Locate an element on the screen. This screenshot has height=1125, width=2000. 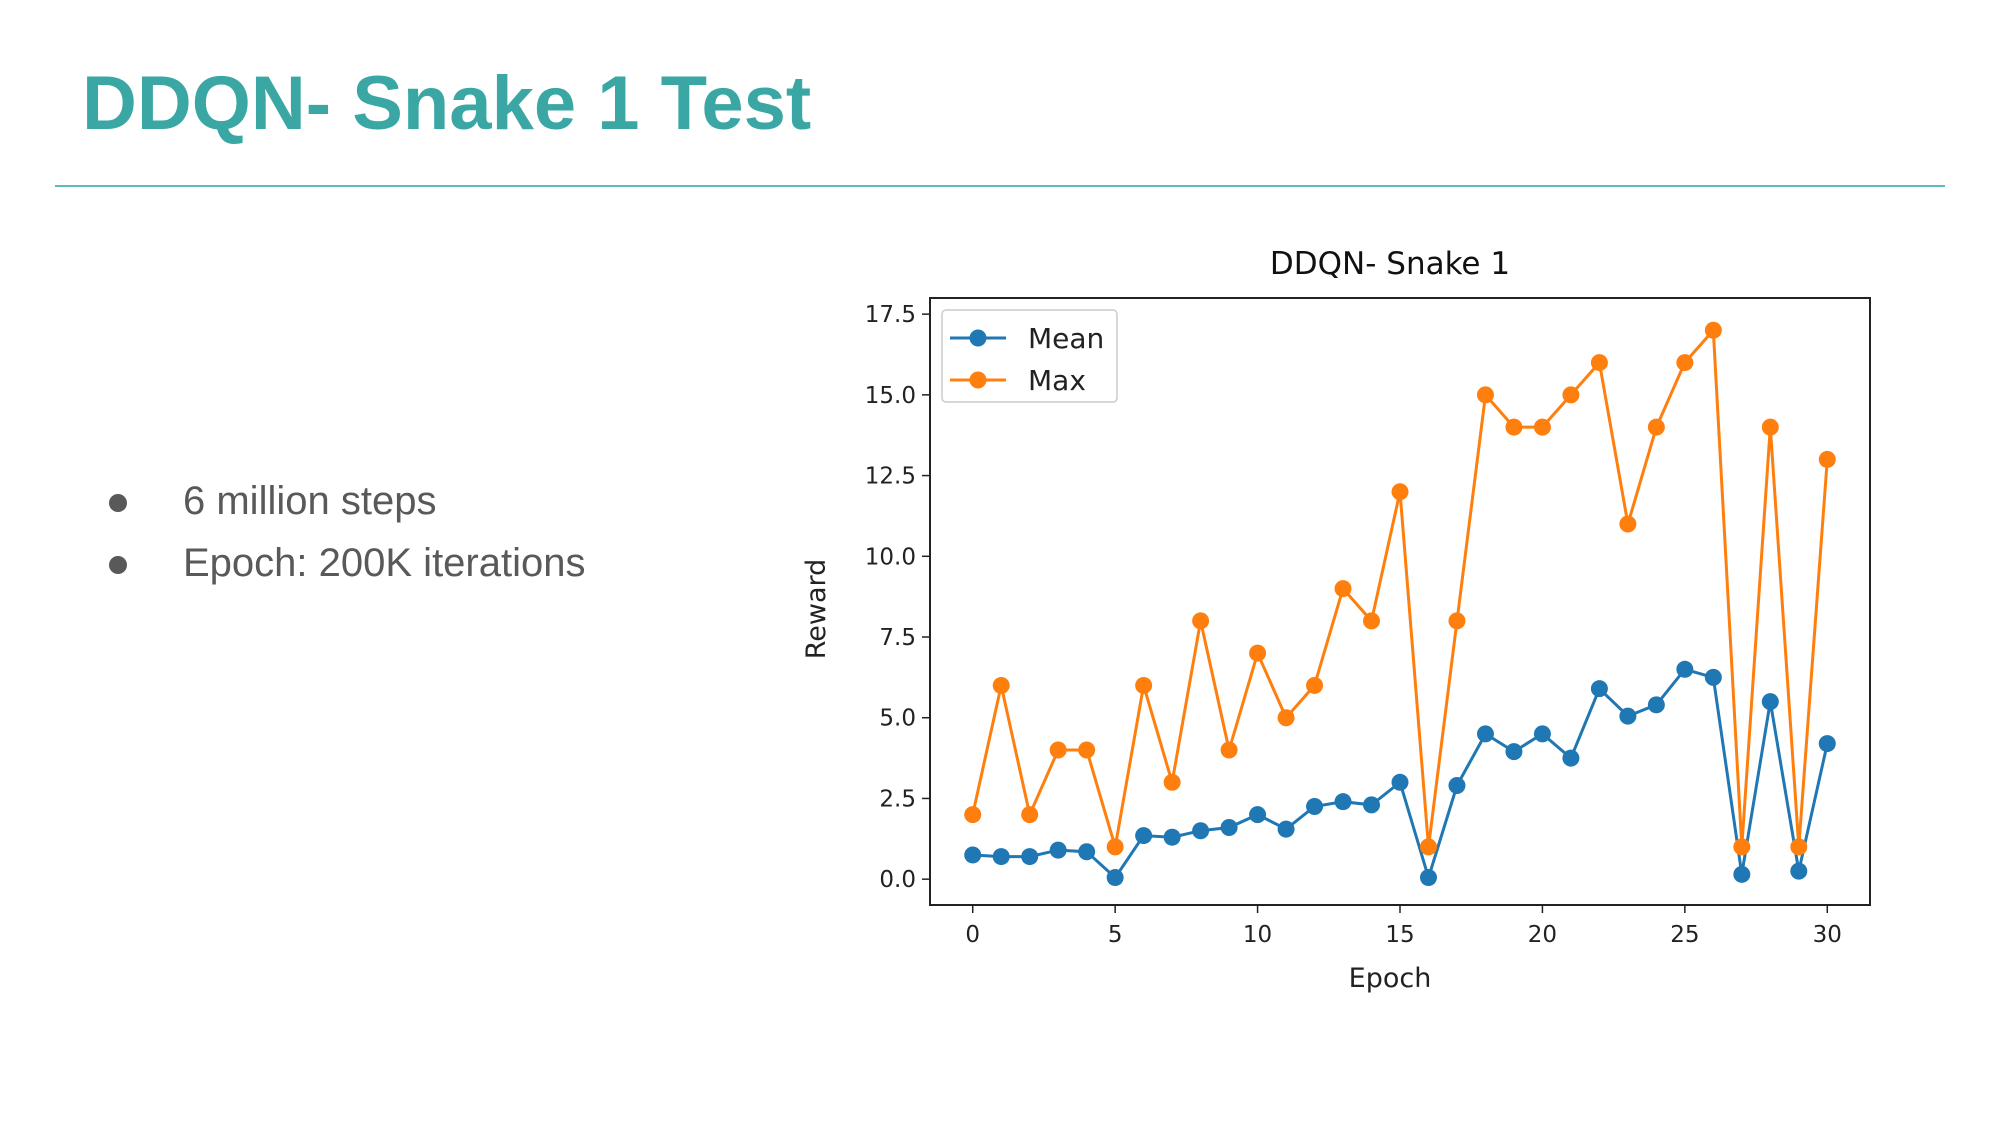
y-tick-label: 15.0 is located at coordinates (890, 396).